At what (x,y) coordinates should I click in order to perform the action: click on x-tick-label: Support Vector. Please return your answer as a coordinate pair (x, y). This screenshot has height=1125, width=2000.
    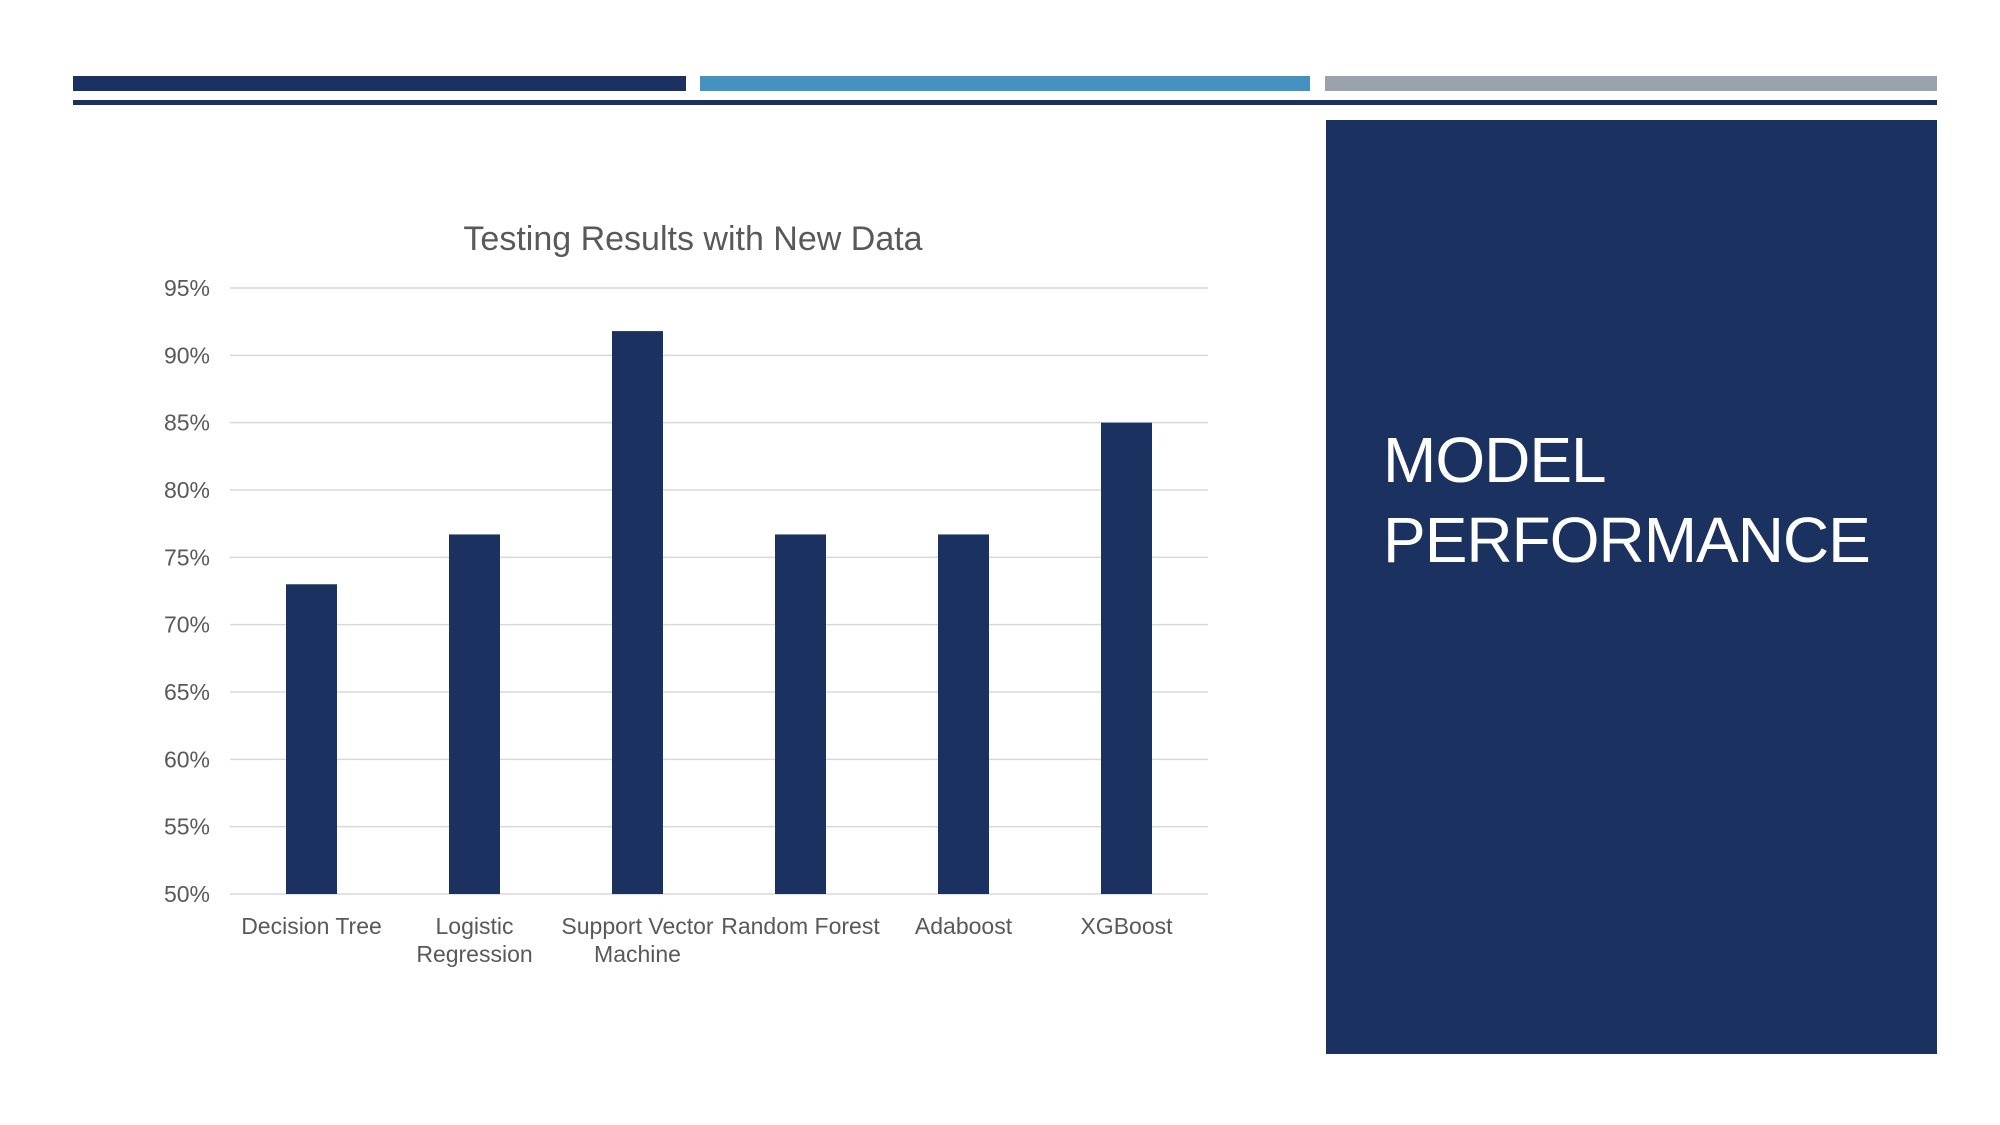
    Looking at the image, I should click on (637, 926).